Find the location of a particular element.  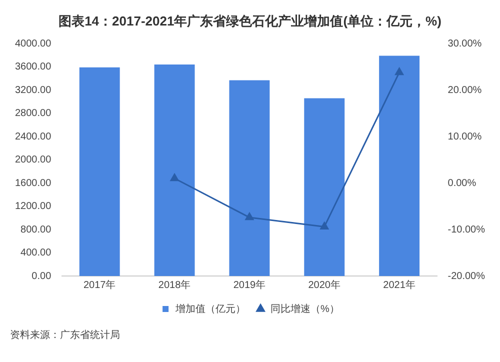

y2-tick-label: 0.00% is located at coordinates (462, 183).